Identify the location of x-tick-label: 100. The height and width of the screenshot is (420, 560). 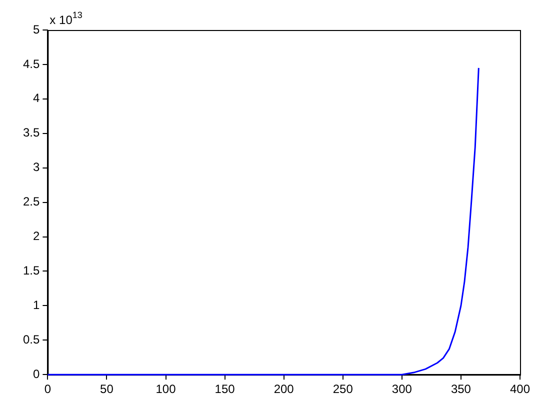
(166, 389).